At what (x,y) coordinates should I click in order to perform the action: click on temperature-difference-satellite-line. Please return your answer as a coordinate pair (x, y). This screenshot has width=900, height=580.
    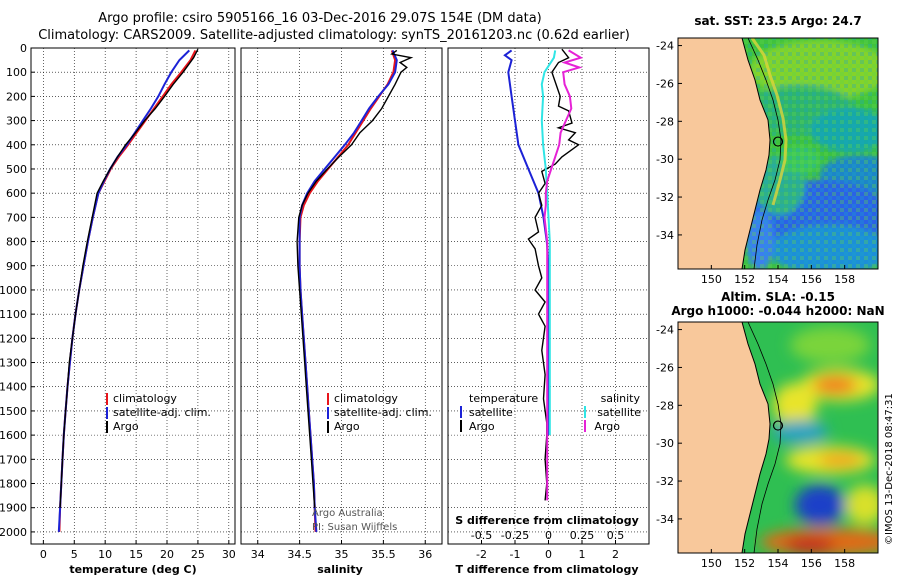
    Looking at the image, I should click on (526, 242).